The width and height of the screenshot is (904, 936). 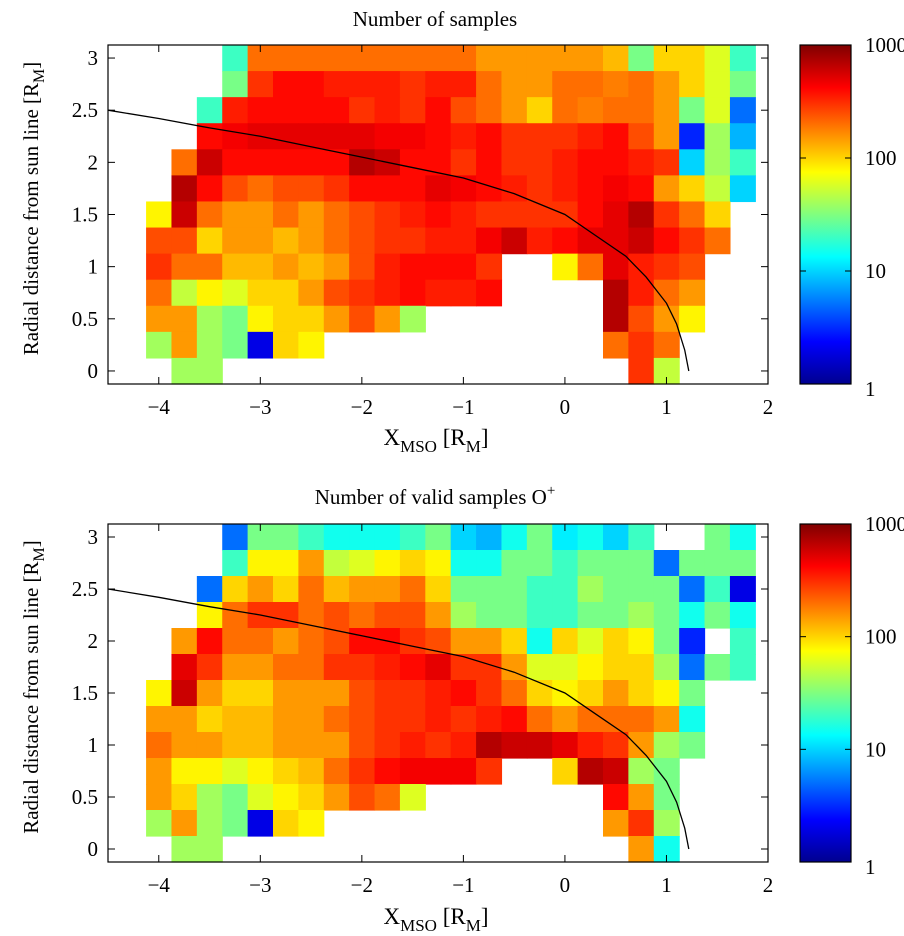 I want to click on y-tick-label: 1.5, so click(x=85, y=693).